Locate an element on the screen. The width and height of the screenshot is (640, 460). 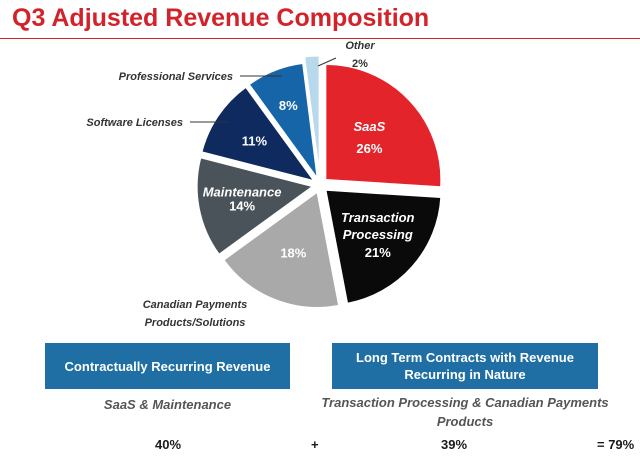
slice-pct-maintenance: 14% is located at coordinates (242, 205).